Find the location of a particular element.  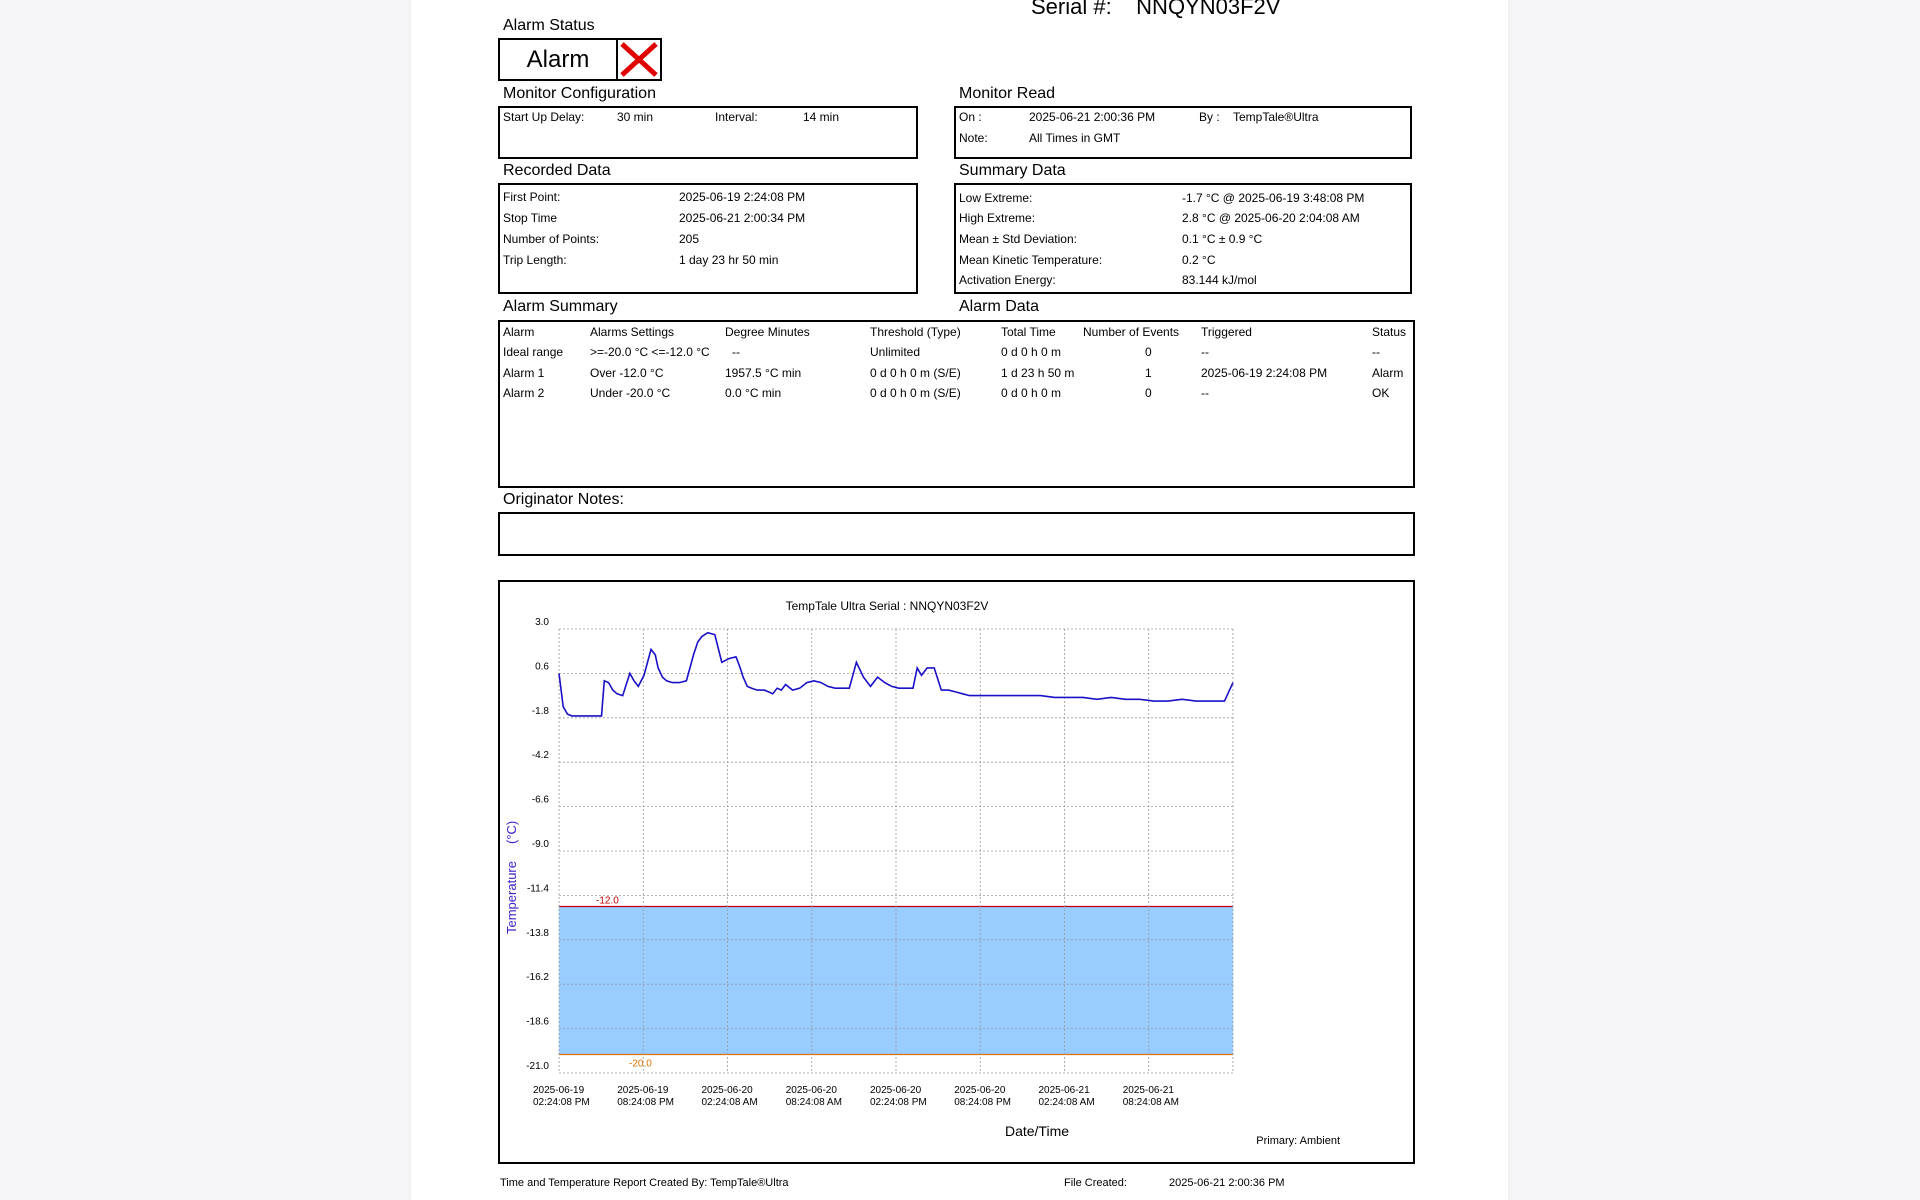

summary-value: 0.1 °C ± 0.9 °C is located at coordinates (1222, 239).